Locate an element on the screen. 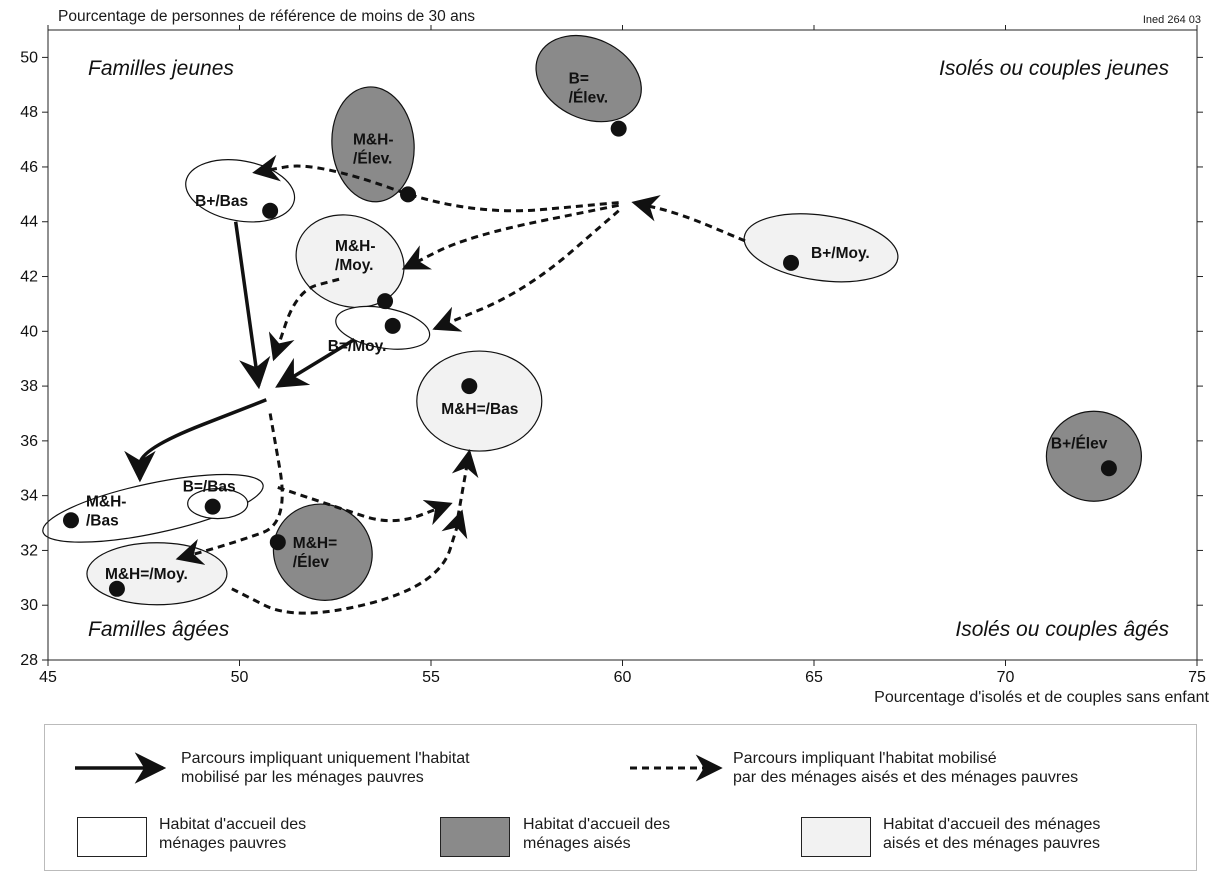 The width and height of the screenshot is (1223, 880). y-tick-label: 28 is located at coordinates (29, 660).